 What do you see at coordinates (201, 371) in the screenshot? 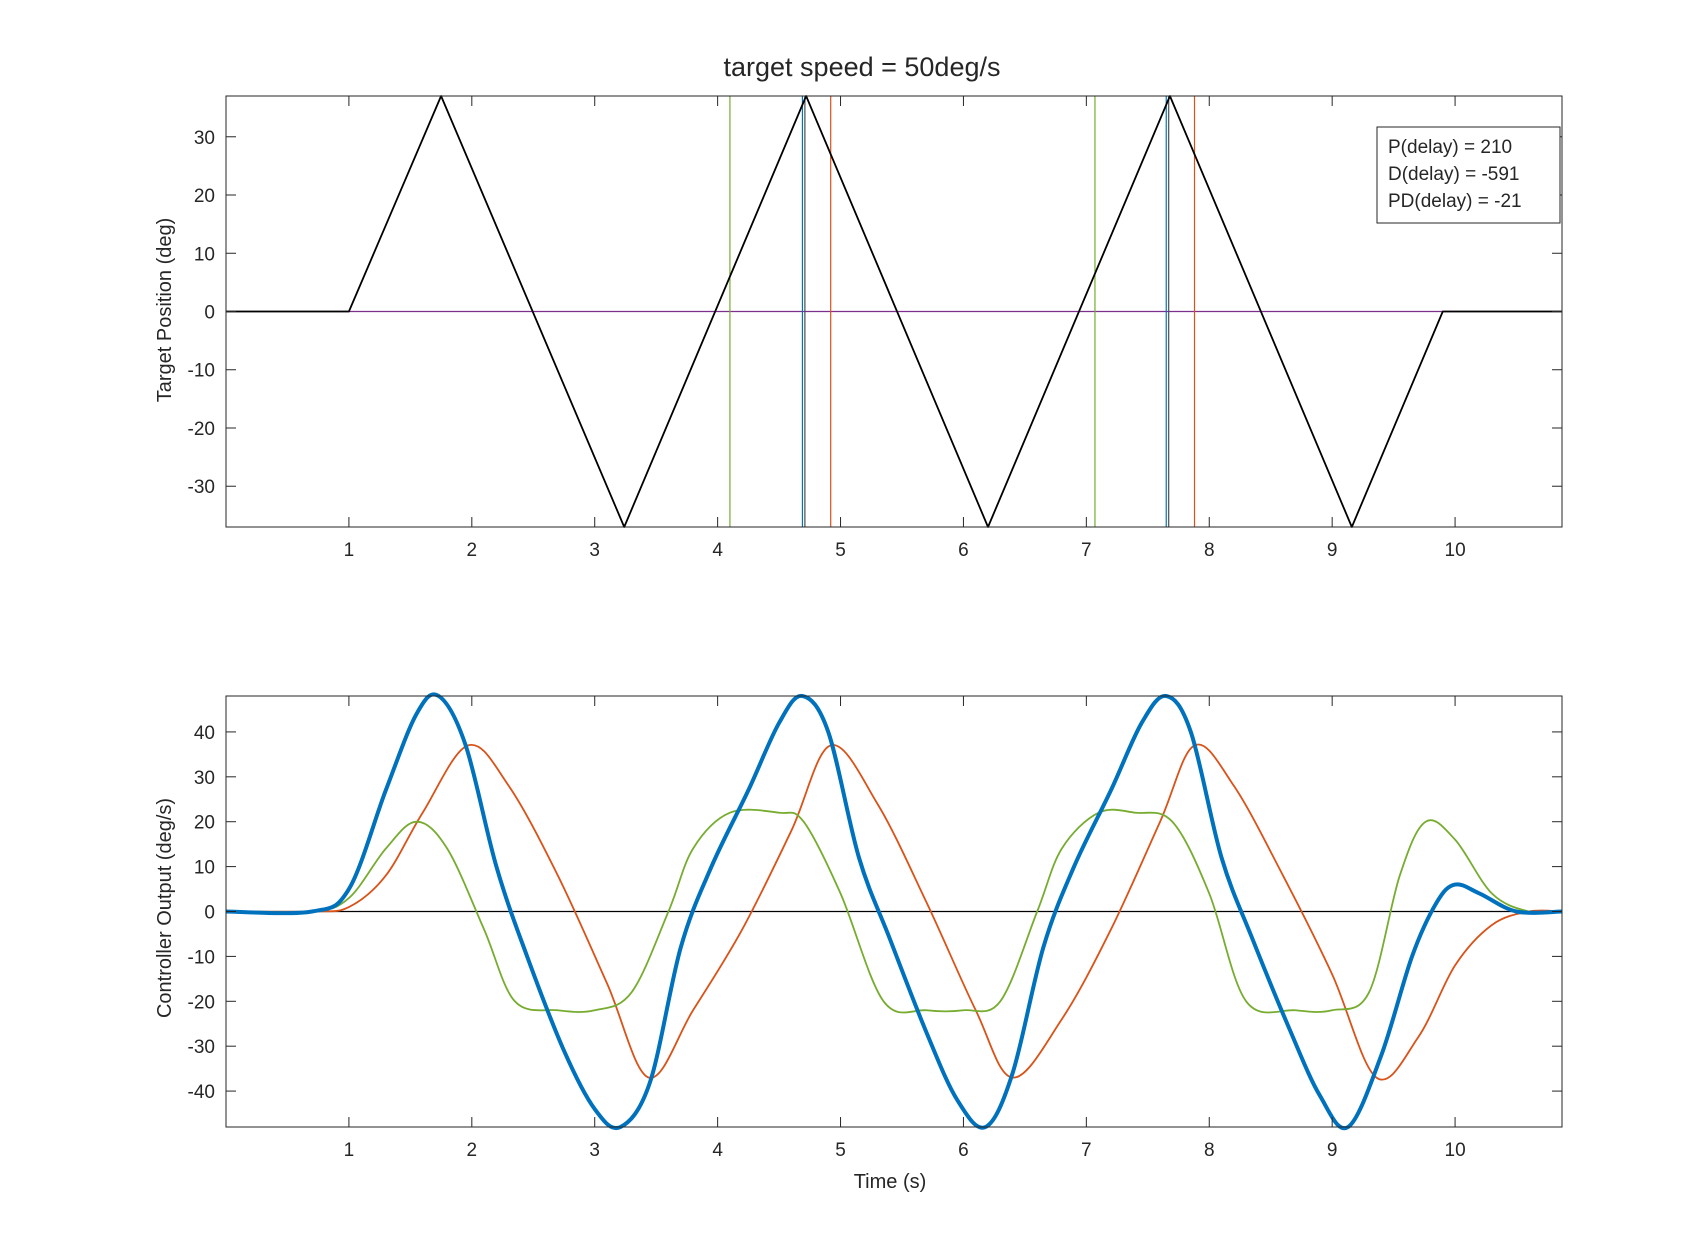
I see `top-y-tick-label: -10` at bounding box center [201, 371].